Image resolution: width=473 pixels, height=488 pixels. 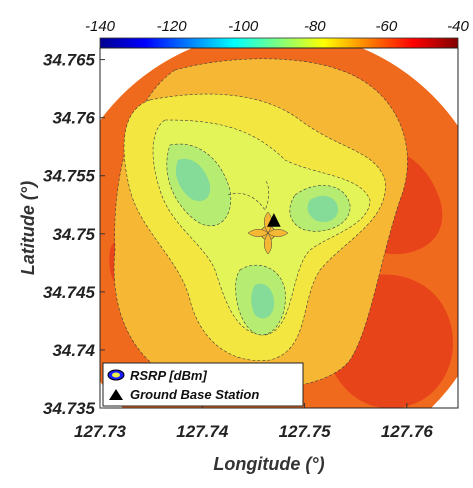 What do you see at coordinates (407, 431) in the screenshot?
I see `x-tick-label: 127.76` at bounding box center [407, 431].